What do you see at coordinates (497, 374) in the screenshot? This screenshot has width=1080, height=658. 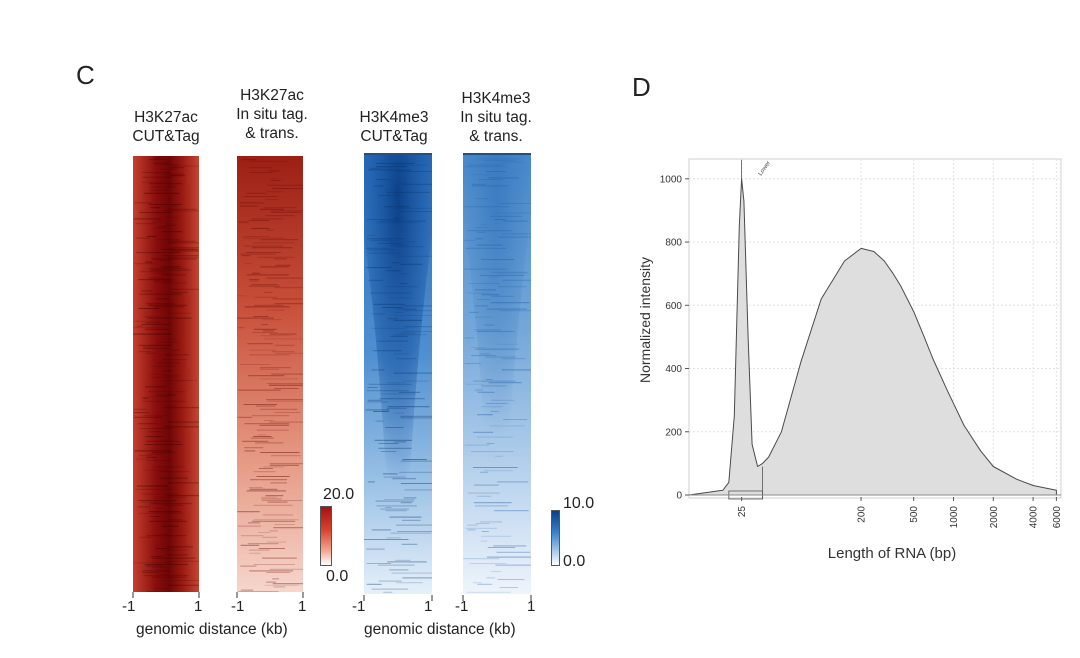 I see `heatmap-h3k4me3-insitu-image` at bounding box center [497, 374].